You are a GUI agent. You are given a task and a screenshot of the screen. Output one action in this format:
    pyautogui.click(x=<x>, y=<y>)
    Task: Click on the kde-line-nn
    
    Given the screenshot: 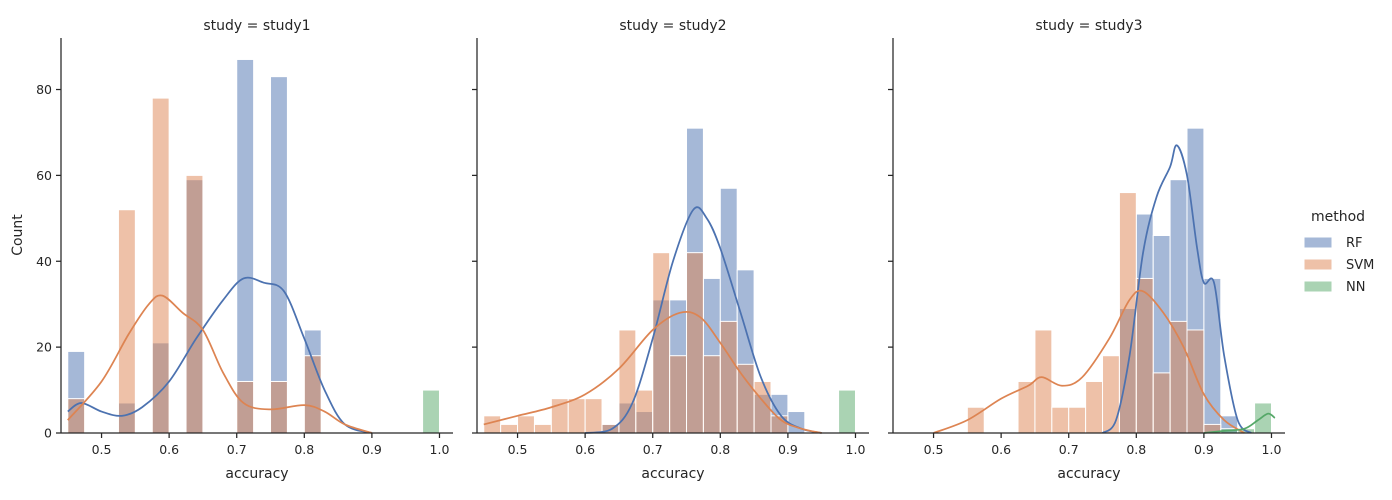 What is the action you would take?
    pyautogui.click(x=1239, y=423)
    